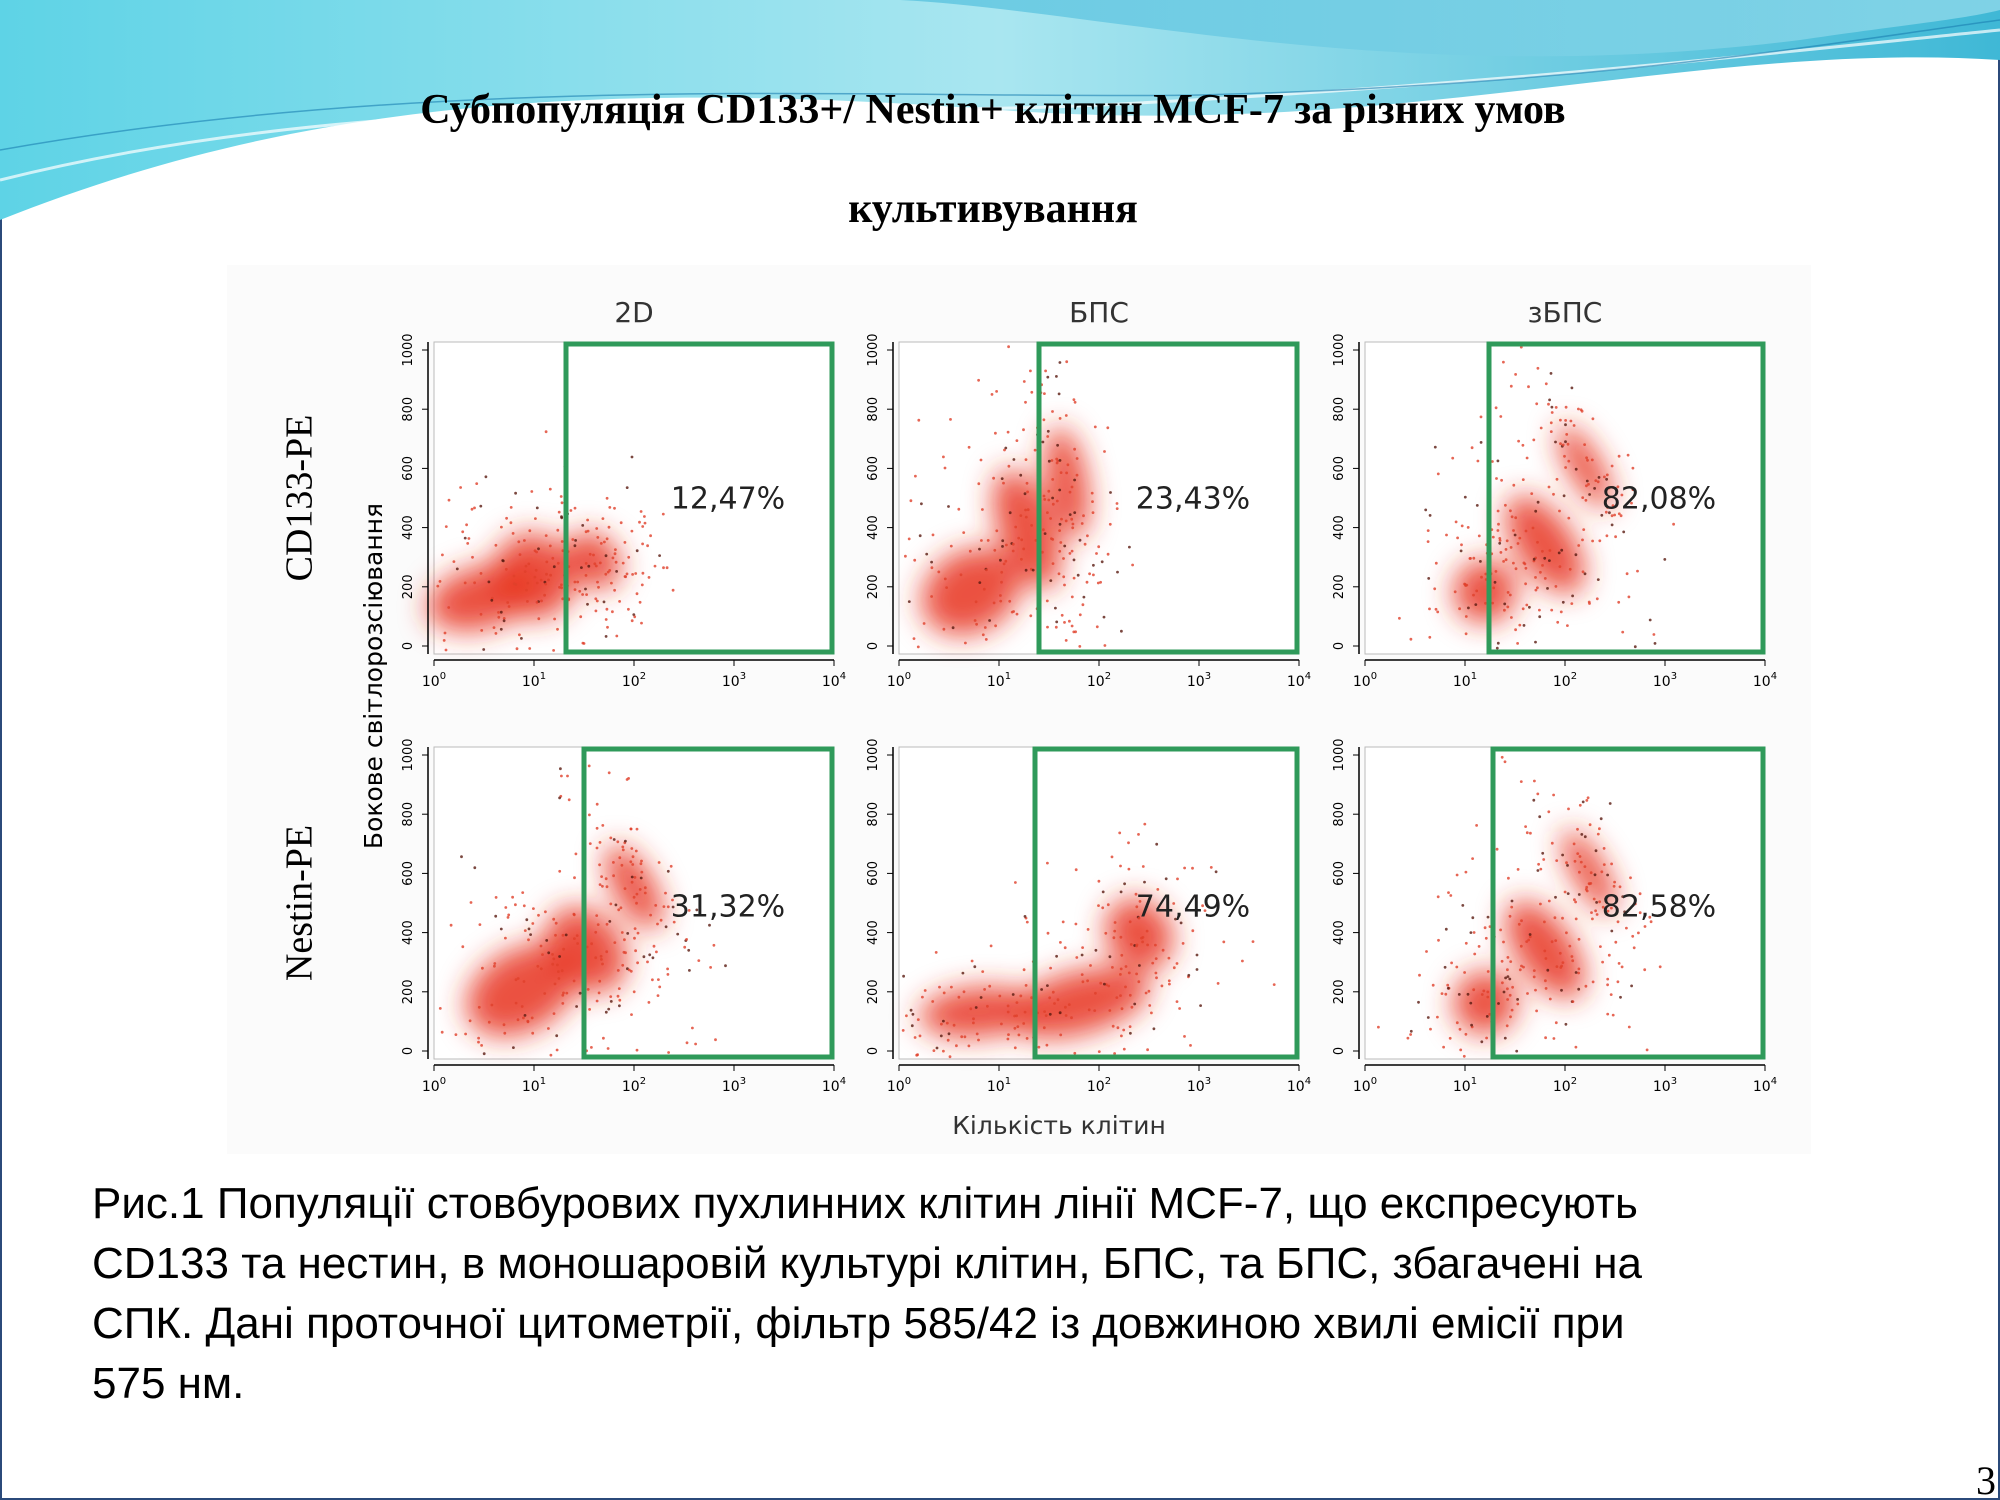  Describe the element at coordinates (1374, 1081) in the screenshot. I see `x-tick-exponent: 0` at that location.